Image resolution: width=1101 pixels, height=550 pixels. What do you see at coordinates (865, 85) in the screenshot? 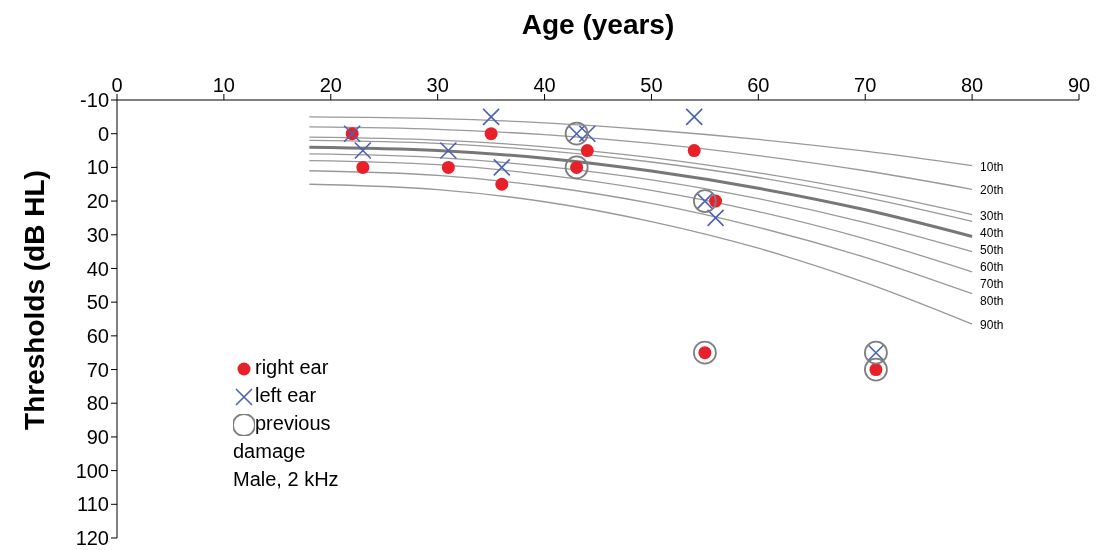
I see `x-tick-label: 70` at bounding box center [865, 85].